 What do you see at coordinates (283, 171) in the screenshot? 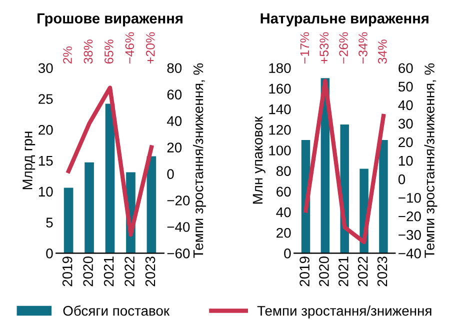
I see `y-tick-label: 80` at bounding box center [283, 171].